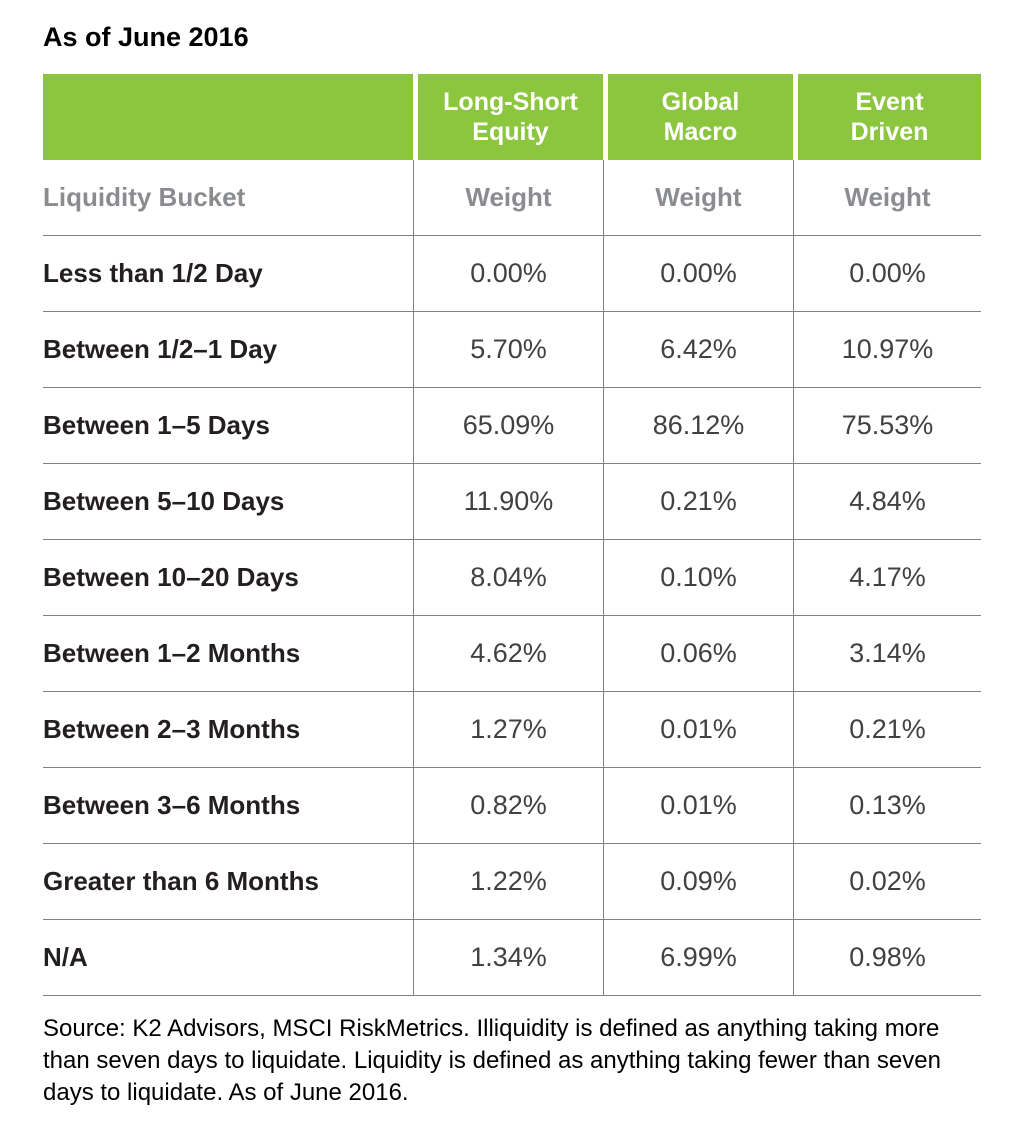 The height and width of the screenshot is (1122, 1024). What do you see at coordinates (144, 197) in the screenshot?
I see `liquidity-bucket-header: Liquidity Bucket` at bounding box center [144, 197].